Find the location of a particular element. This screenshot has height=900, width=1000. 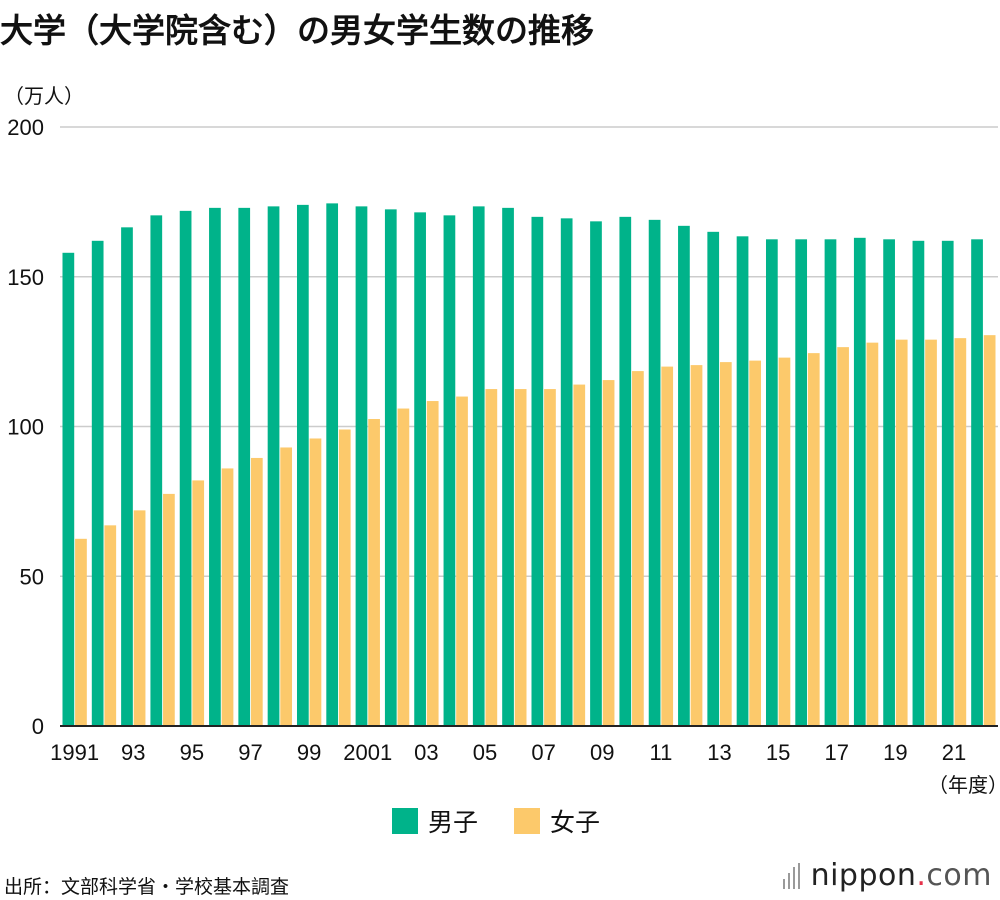

chart-title: 大学（大学院含む）の男女学生数の推移 is located at coordinates (297, 30).